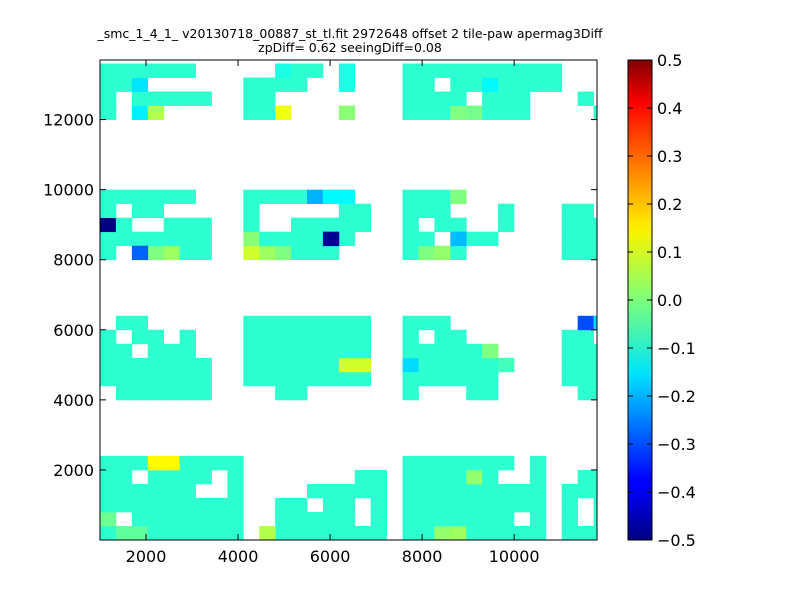 The width and height of the screenshot is (800, 600). What do you see at coordinates (676, 492) in the screenshot?
I see `colorbar-tick-label: −0.4` at bounding box center [676, 492].